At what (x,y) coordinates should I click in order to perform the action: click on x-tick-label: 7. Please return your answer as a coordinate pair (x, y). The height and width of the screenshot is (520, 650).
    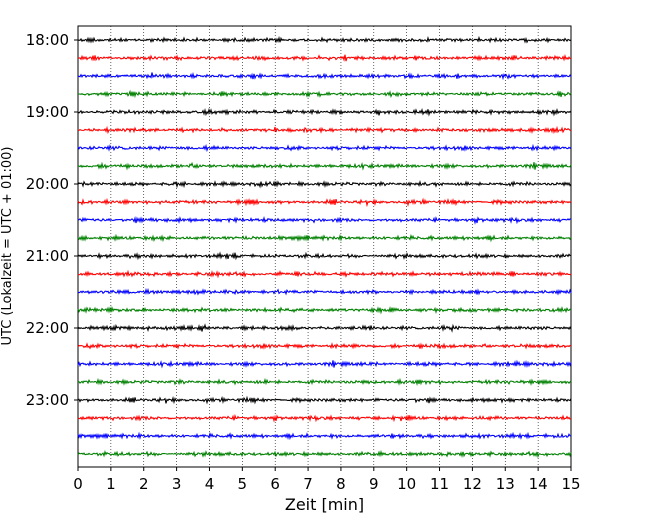
    Looking at the image, I should click on (308, 484).